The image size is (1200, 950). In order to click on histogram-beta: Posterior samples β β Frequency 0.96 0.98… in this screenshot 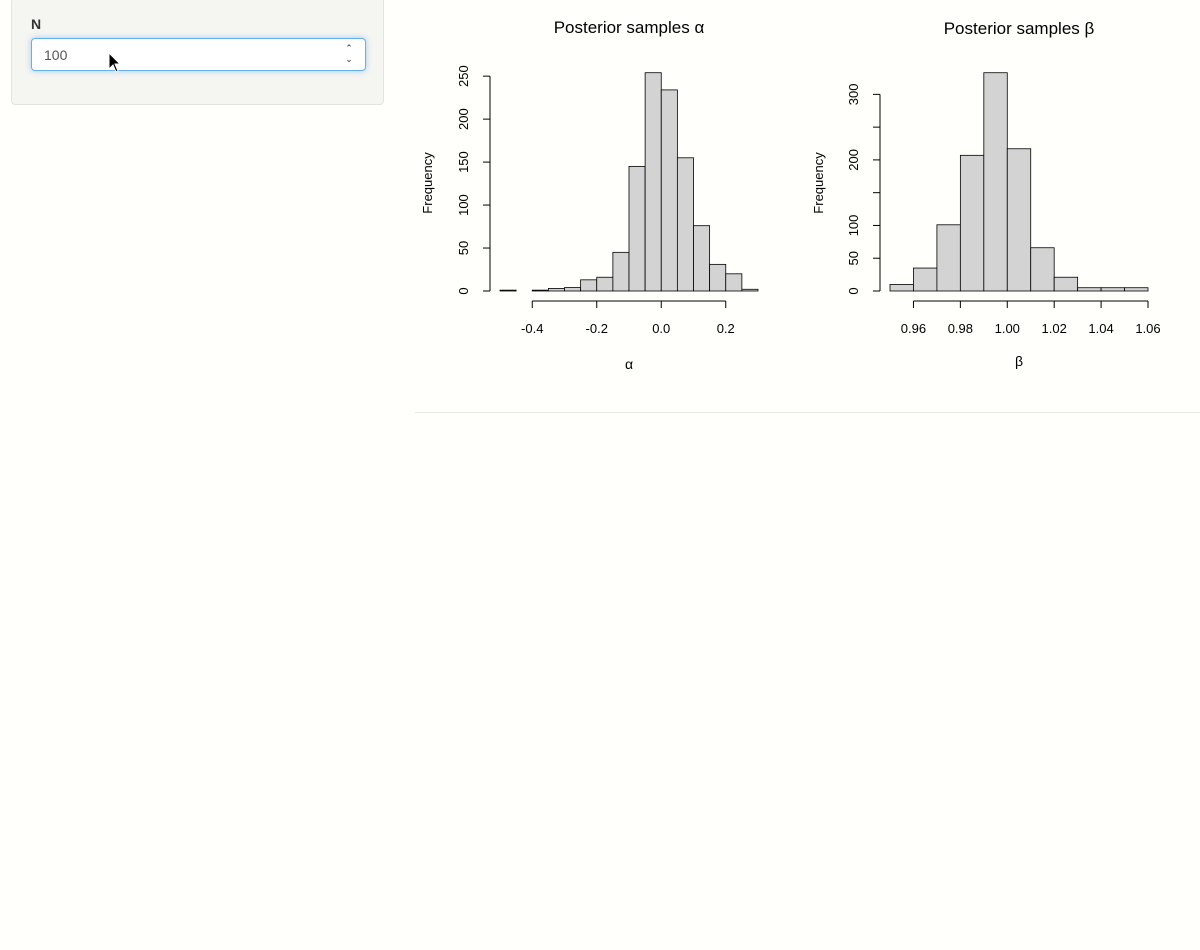, I will do `click(986, 194)`.